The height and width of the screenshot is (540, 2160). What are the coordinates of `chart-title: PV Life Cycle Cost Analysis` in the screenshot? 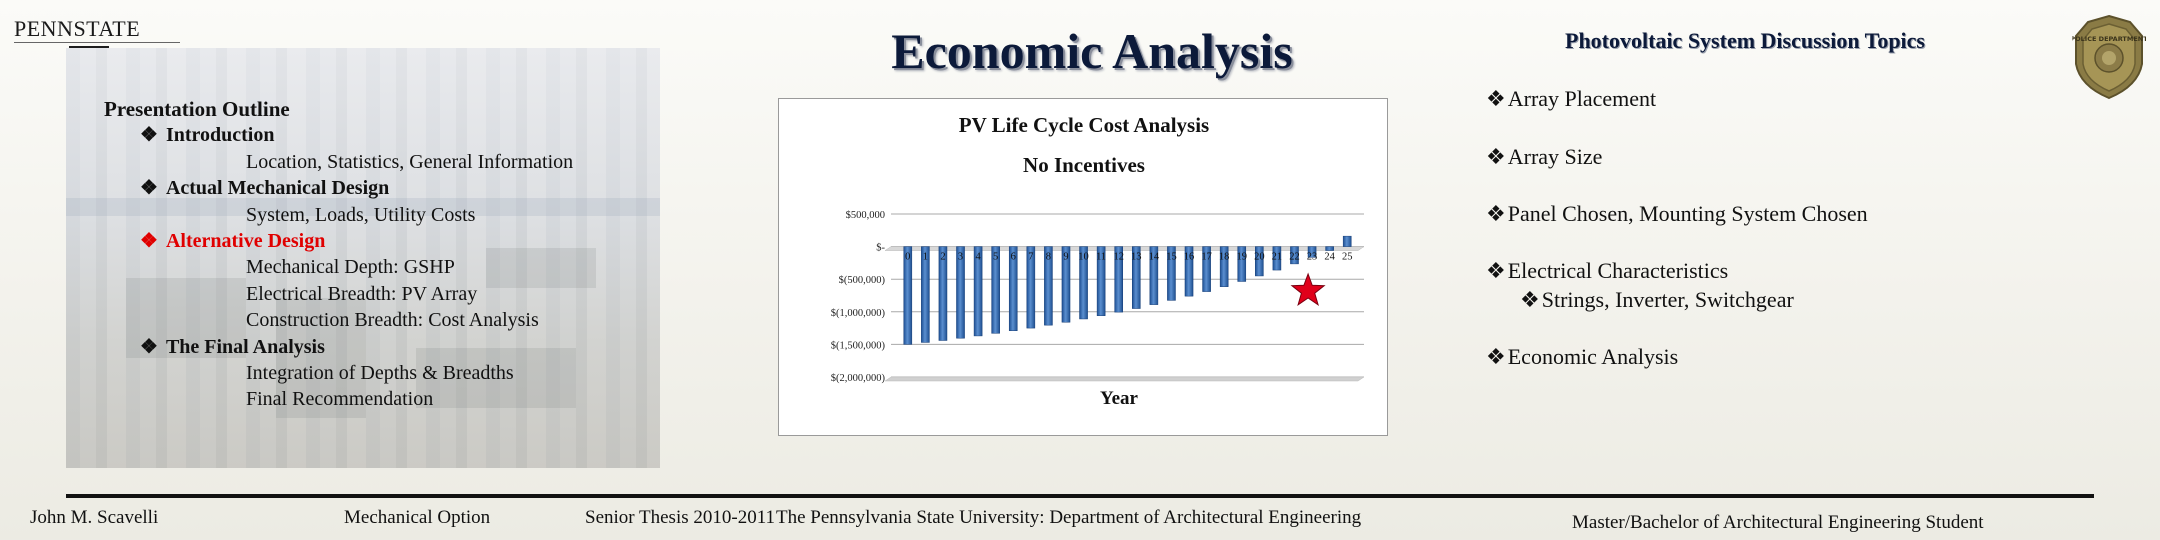 It's located at (1084, 125).